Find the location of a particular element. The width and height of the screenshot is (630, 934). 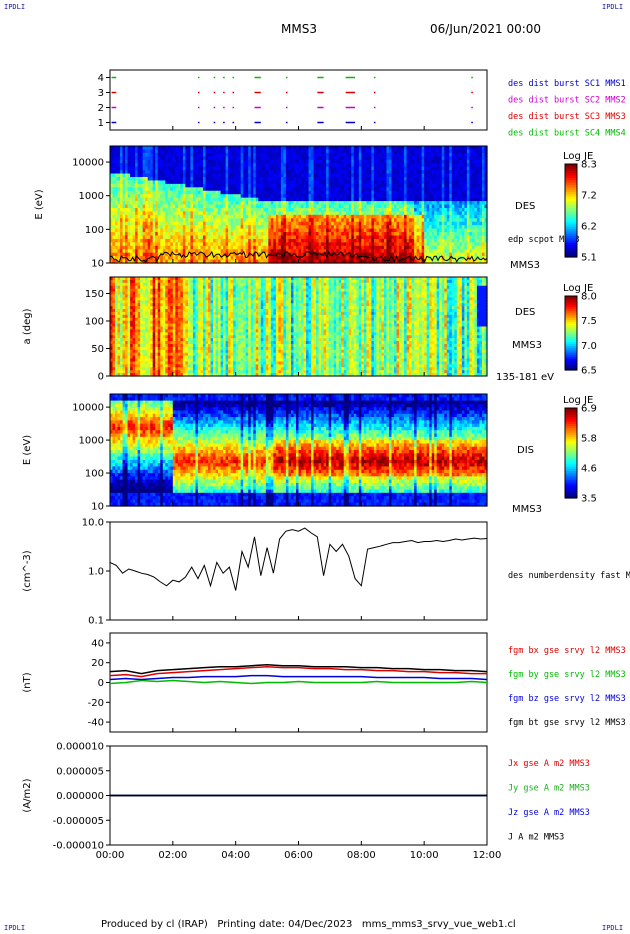

corner-mark-top-right: IPDLI is located at coordinates (613, 7).